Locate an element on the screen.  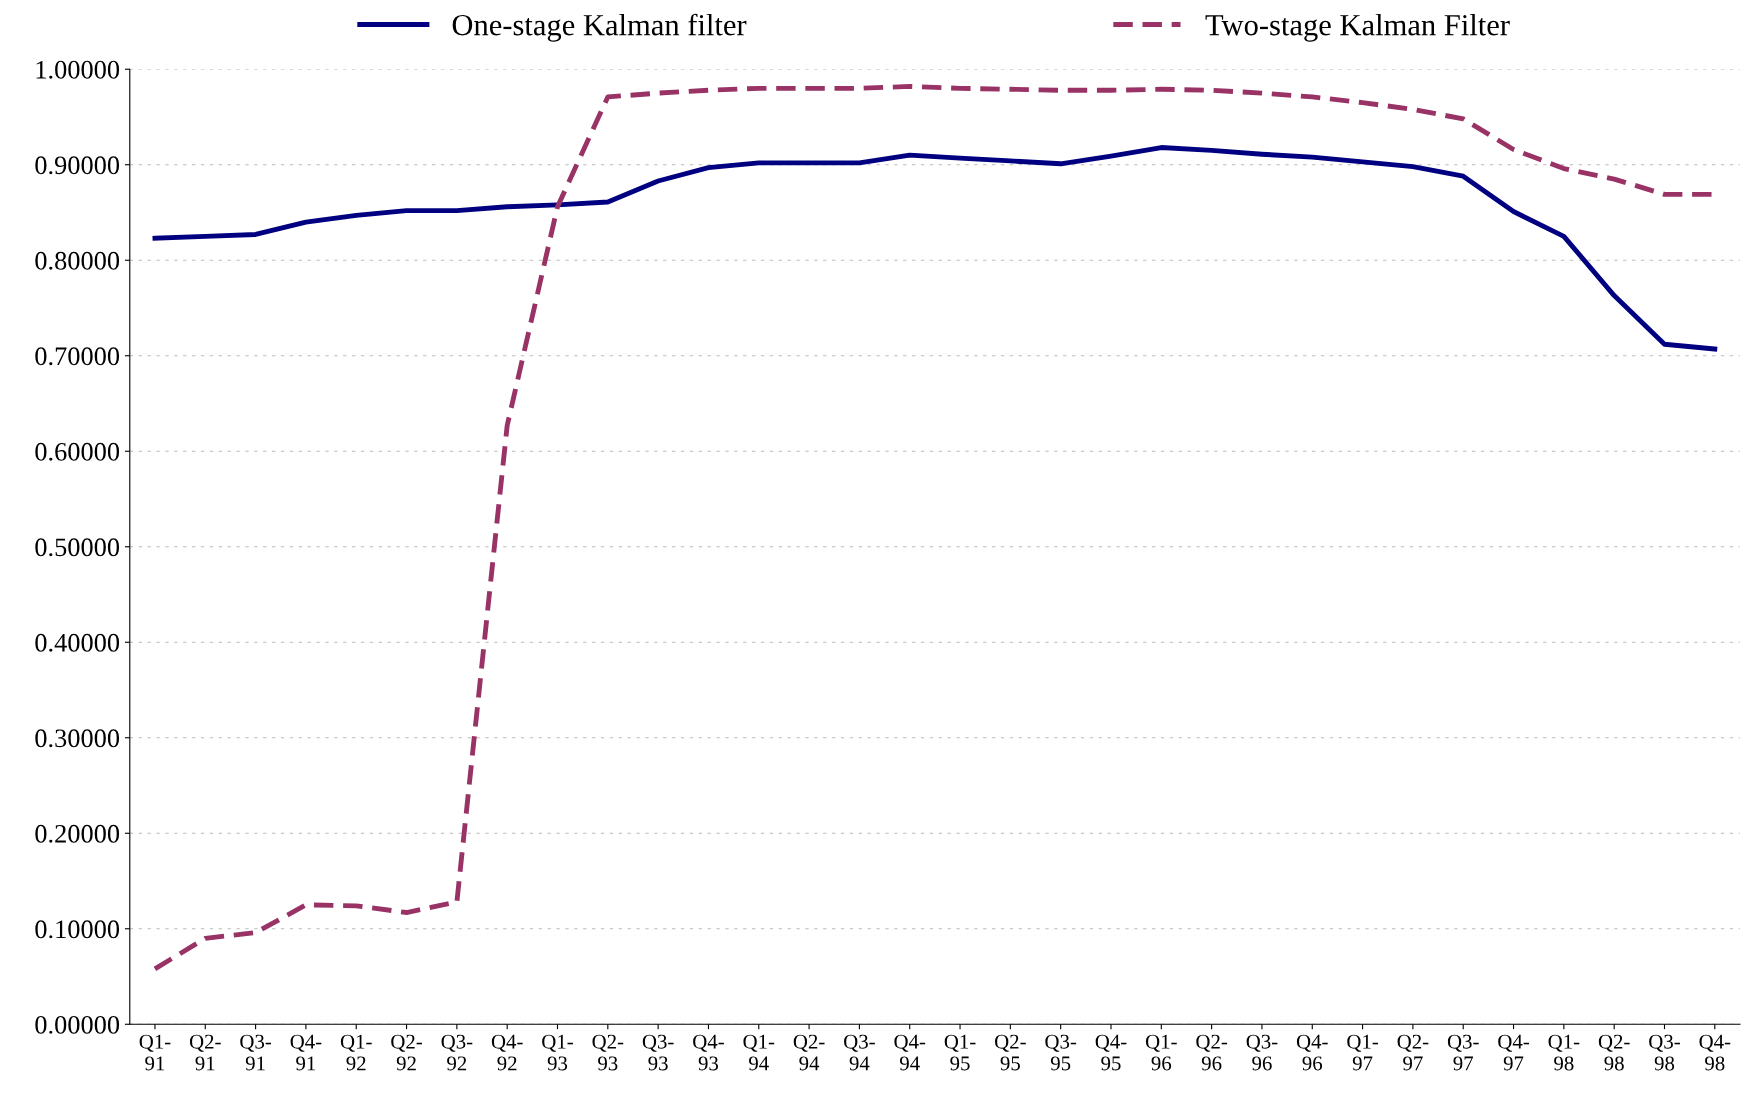
x-tick-label: Q3- 96 is located at coordinates (1262, 1052).